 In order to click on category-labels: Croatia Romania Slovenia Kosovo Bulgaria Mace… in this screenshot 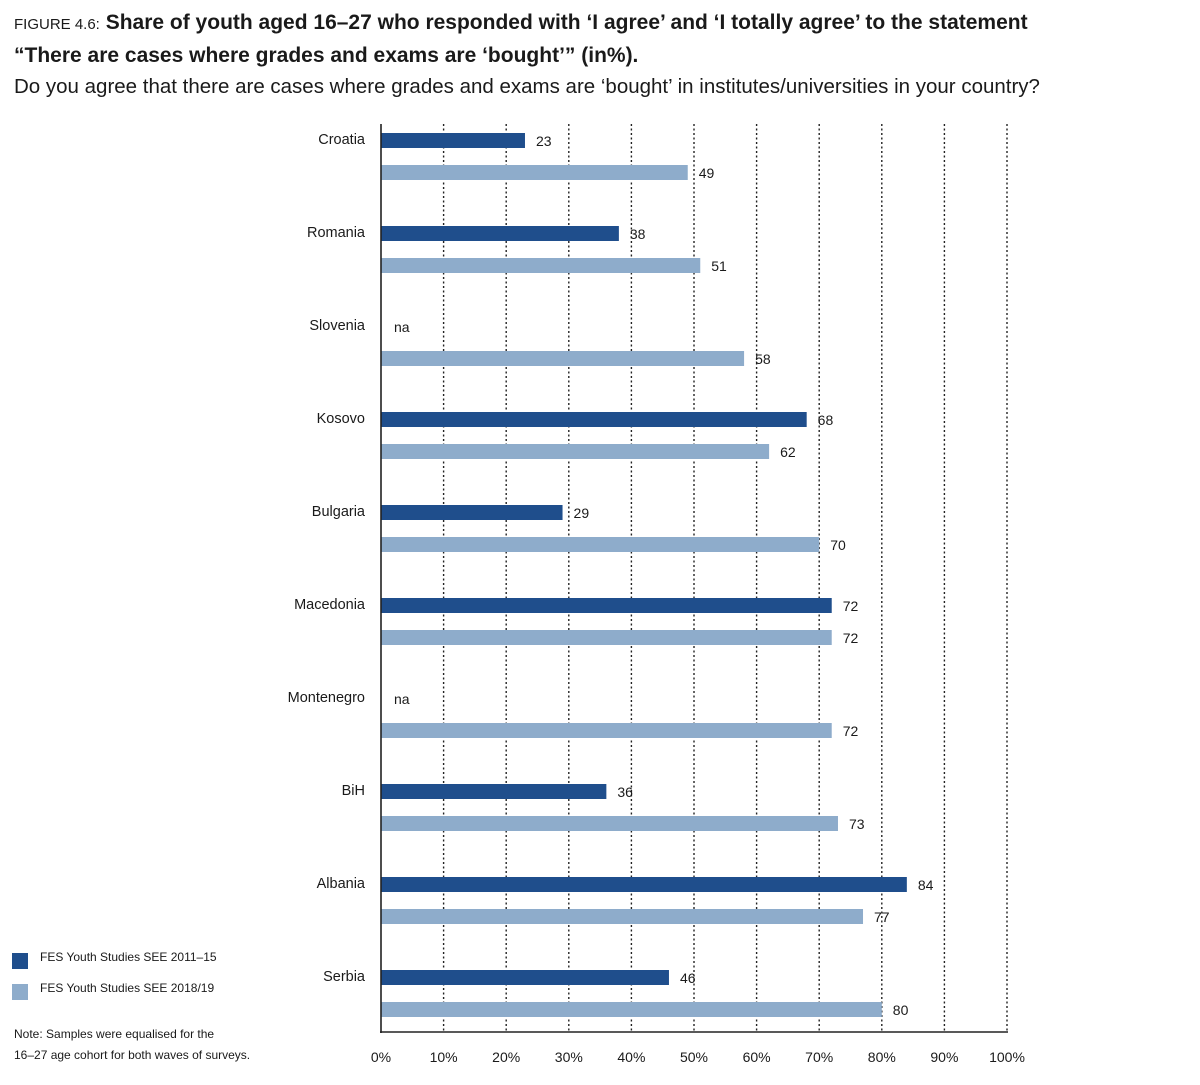, I will do `click(327, 558)`.